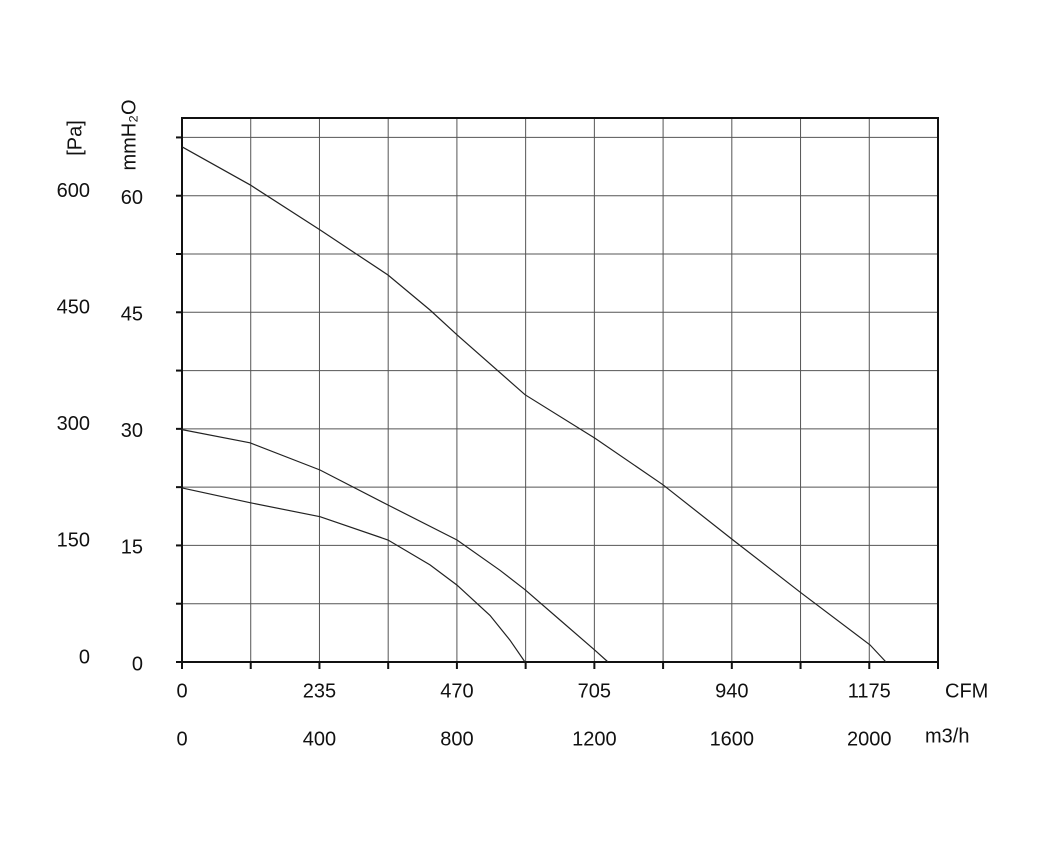  I want to click on x2-tick-label: 2000, so click(869, 739).